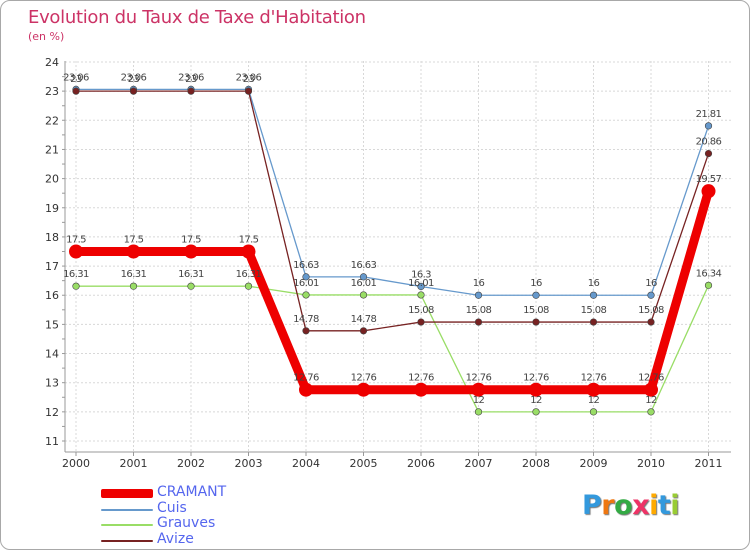 The height and width of the screenshot is (550, 750). I want to click on y-tick-label: 11, so click(52, 441).